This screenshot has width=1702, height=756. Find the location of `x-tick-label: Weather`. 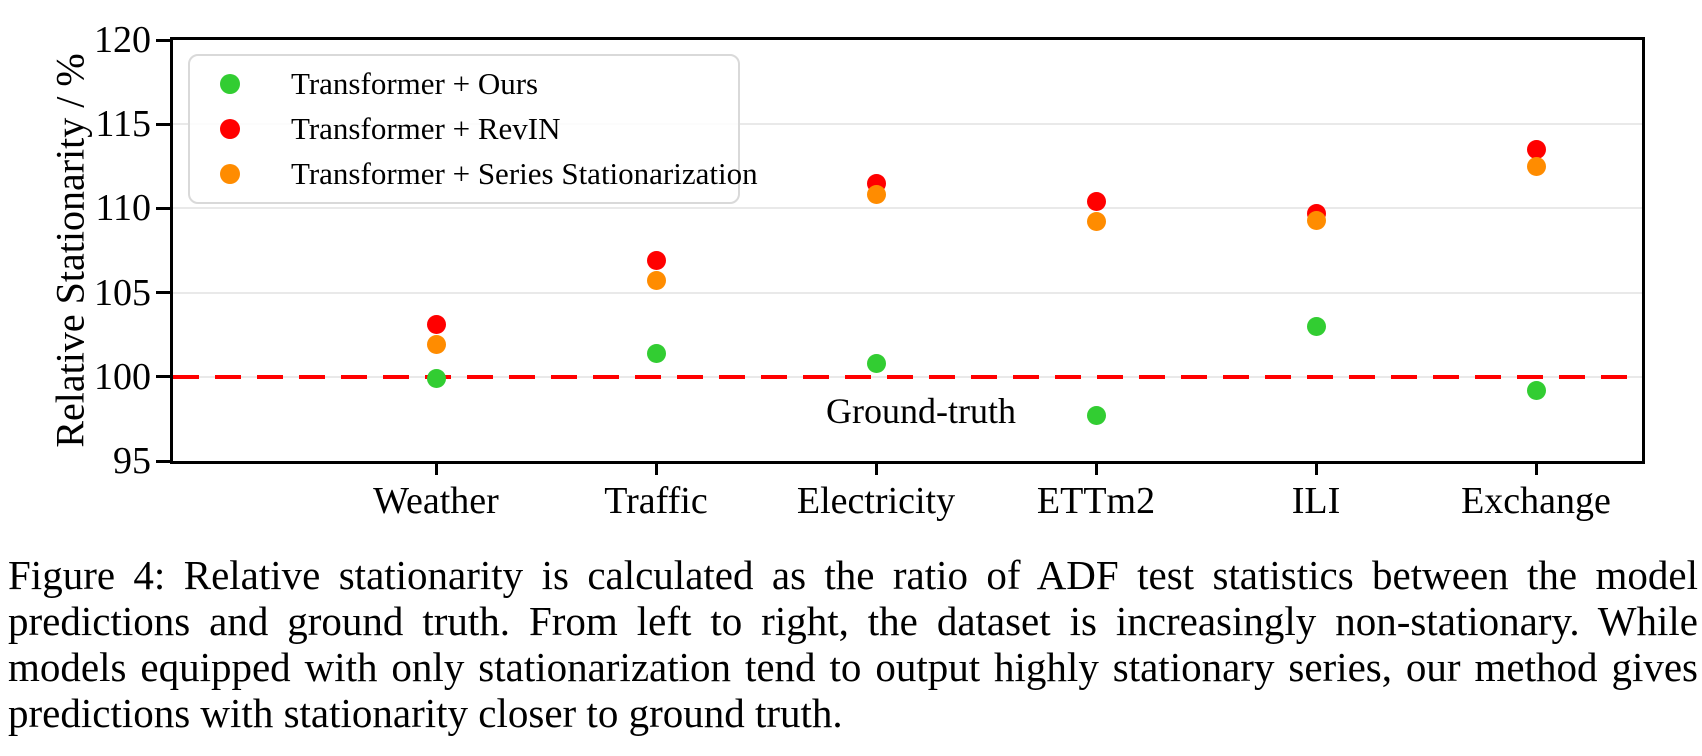

x-tick-label: Weather is located at coordinates (436, 501).